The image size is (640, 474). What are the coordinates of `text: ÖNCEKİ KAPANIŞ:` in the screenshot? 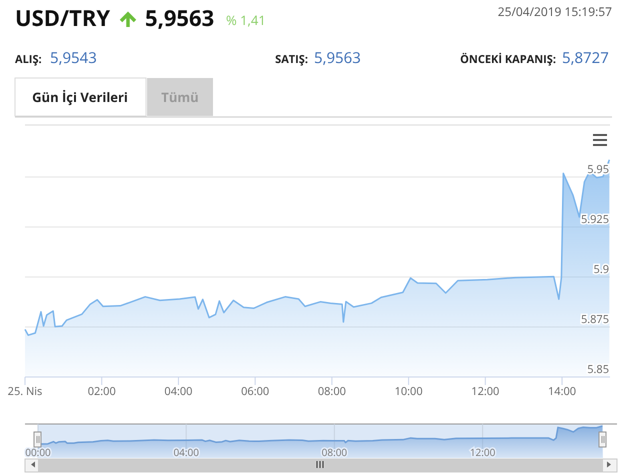 It's located at (508, 59).